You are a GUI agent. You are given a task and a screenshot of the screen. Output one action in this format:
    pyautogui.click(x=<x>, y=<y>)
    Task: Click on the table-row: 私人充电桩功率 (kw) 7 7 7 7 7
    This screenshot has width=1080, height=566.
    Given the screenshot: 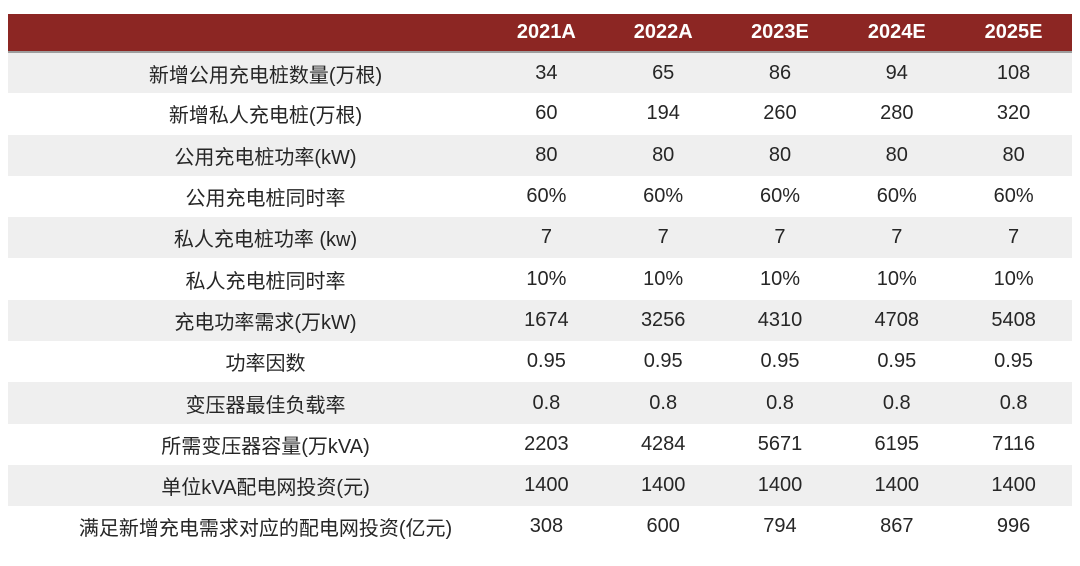 What is the action you would take?
    pyautogui.click(x=540, y=238)
    